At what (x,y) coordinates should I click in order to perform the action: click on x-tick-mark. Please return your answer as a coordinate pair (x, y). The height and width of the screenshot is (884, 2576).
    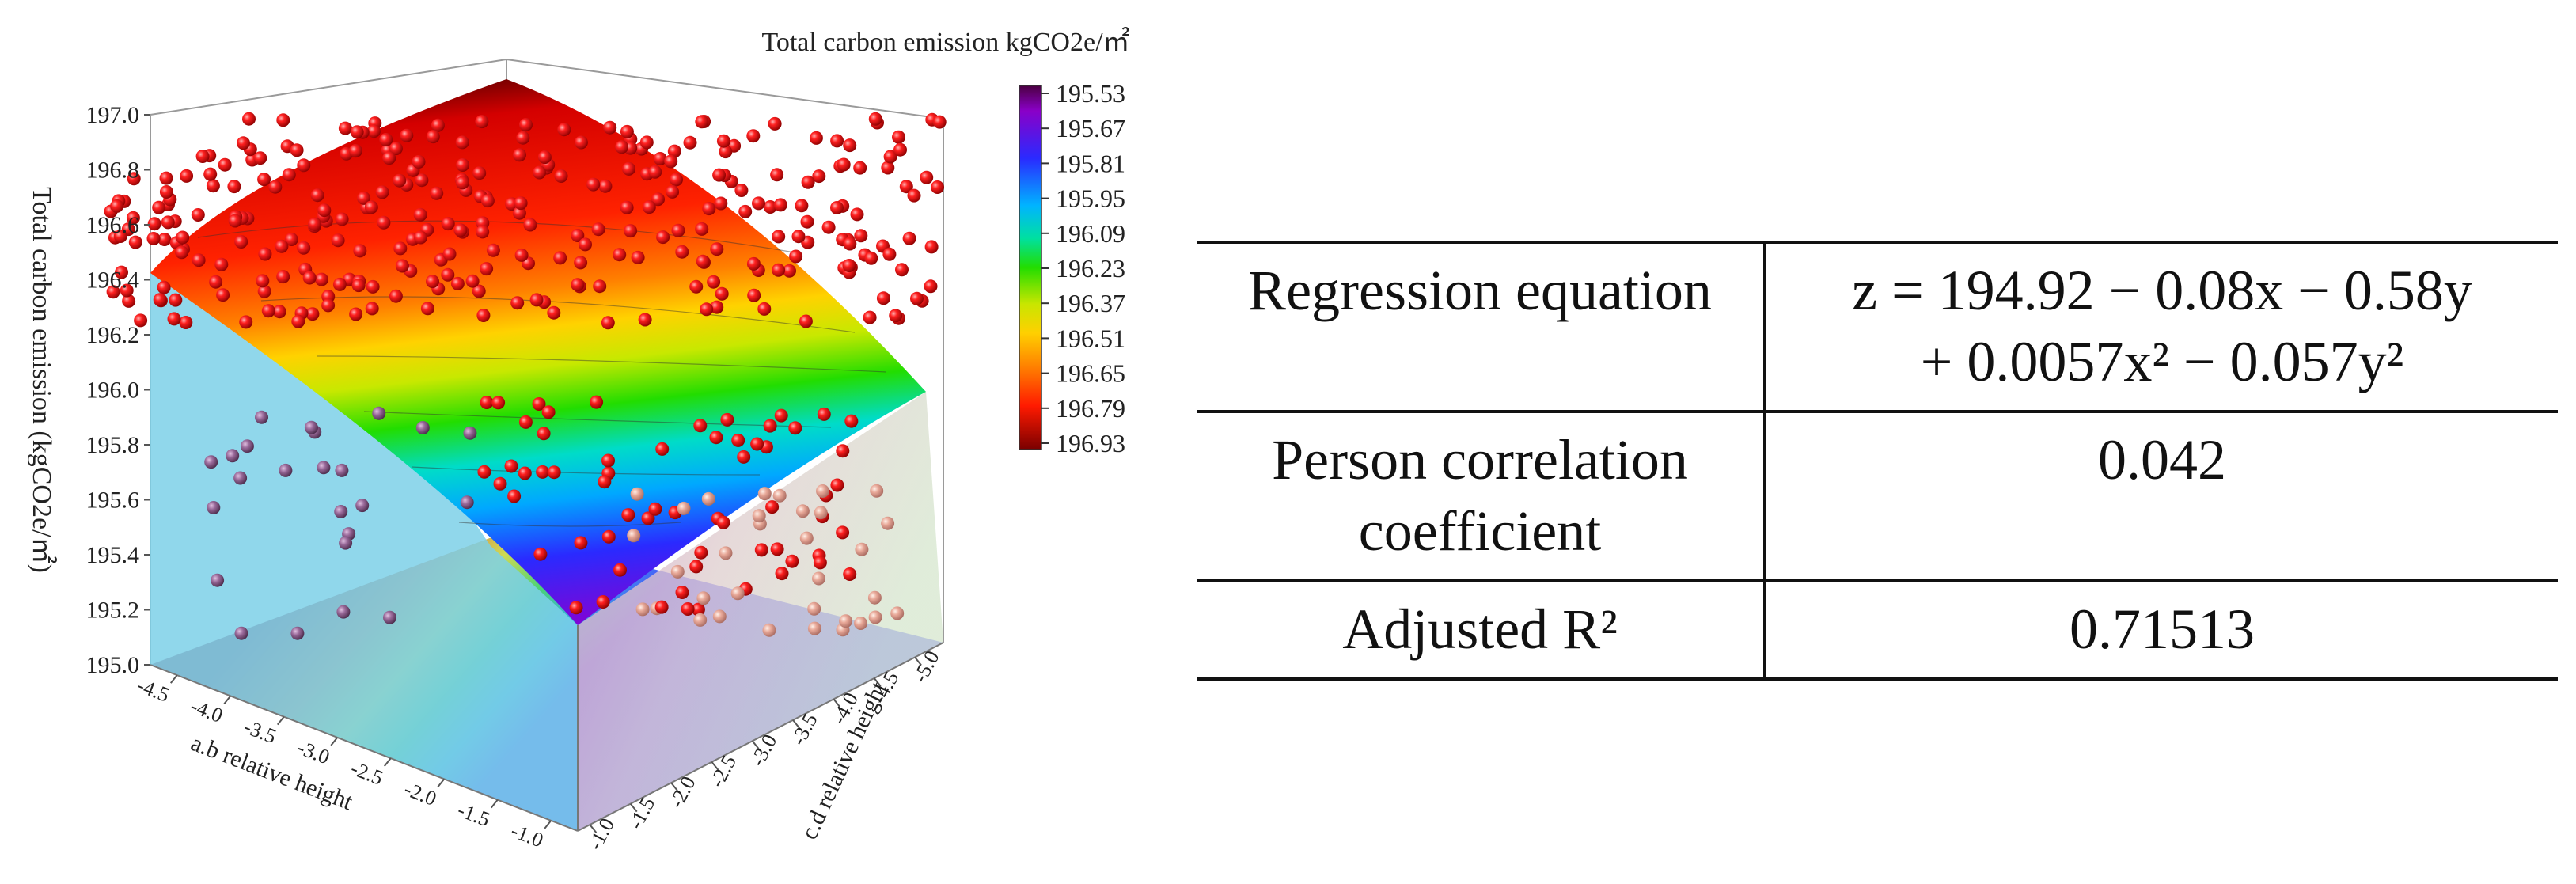
    Looking at the image, I should click on (441, 782).